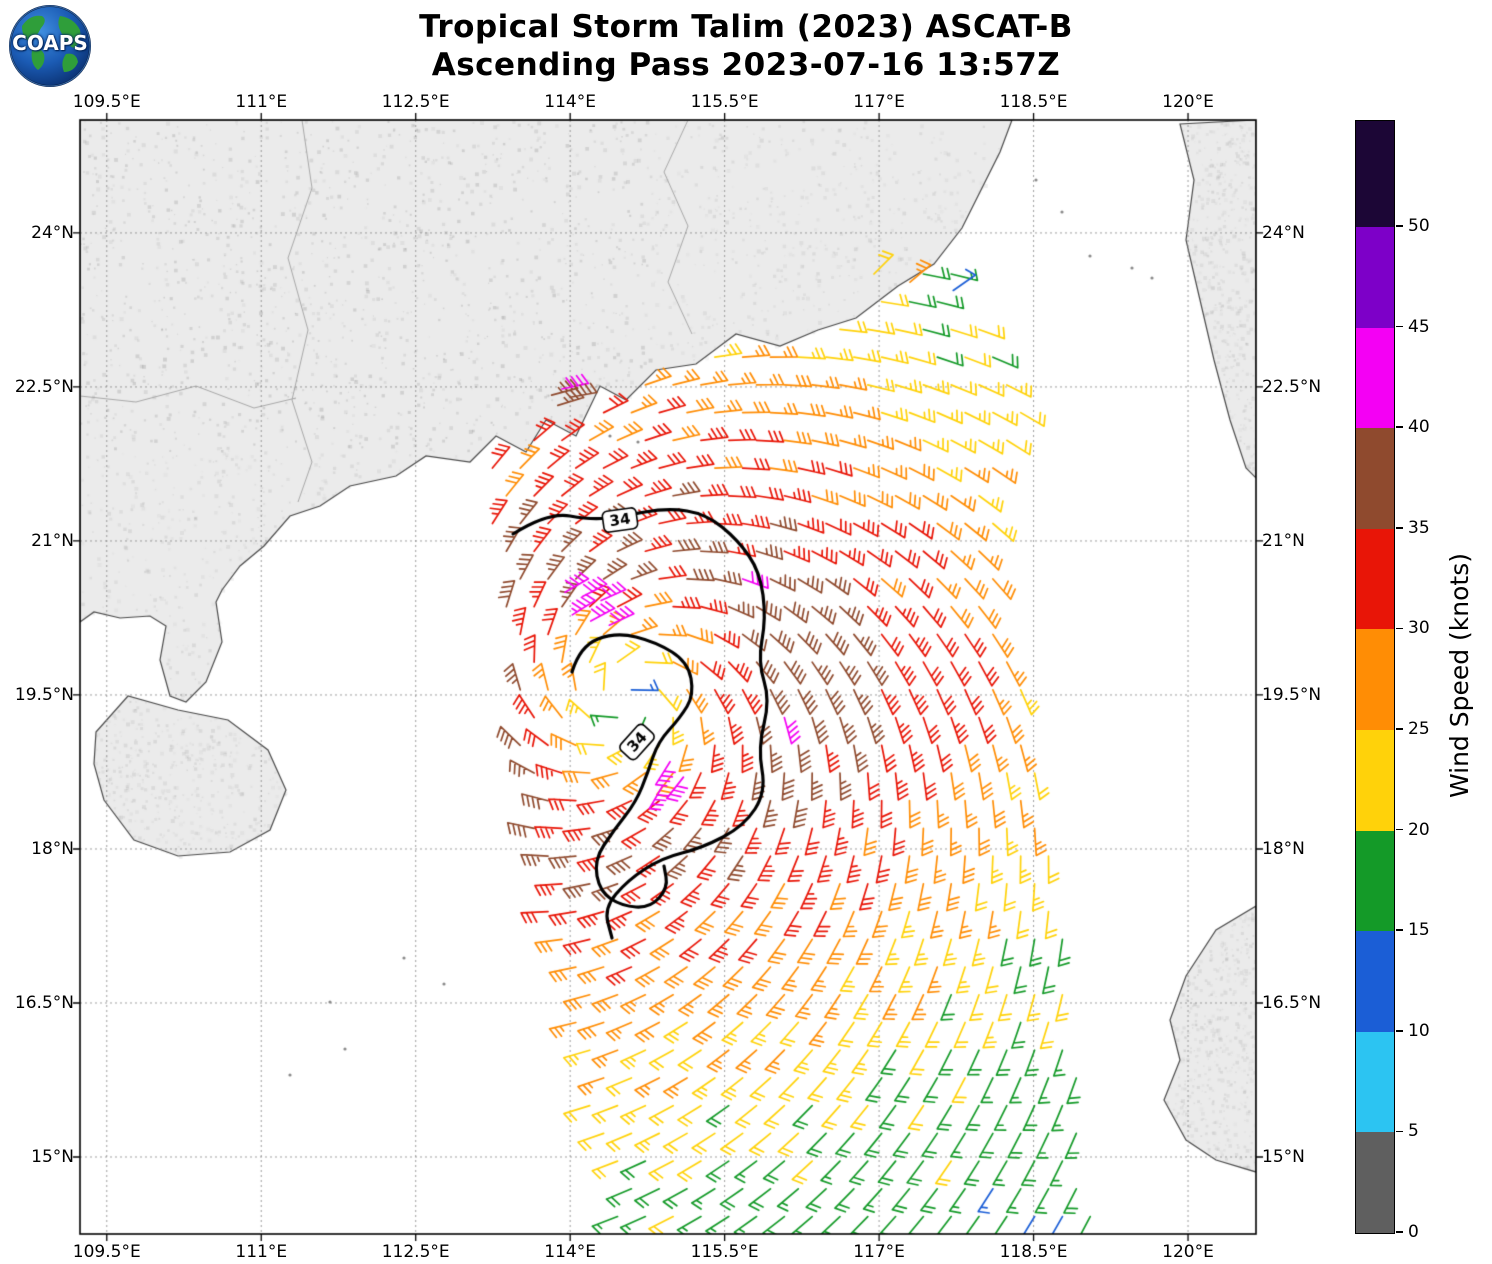  I want to click on colorbar-tick-label: 5, so click(1413, 1131).